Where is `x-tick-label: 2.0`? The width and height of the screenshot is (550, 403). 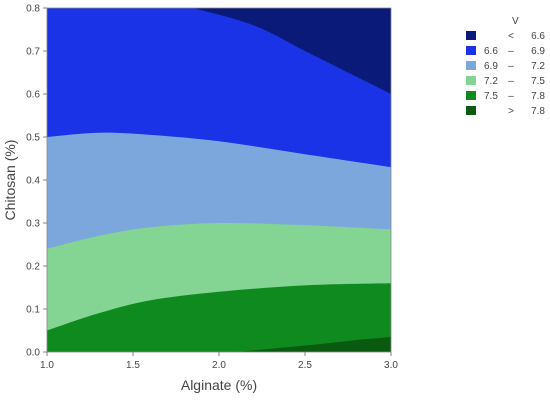
x-tick-label: 2.0 is located at coordinates (219, 365).